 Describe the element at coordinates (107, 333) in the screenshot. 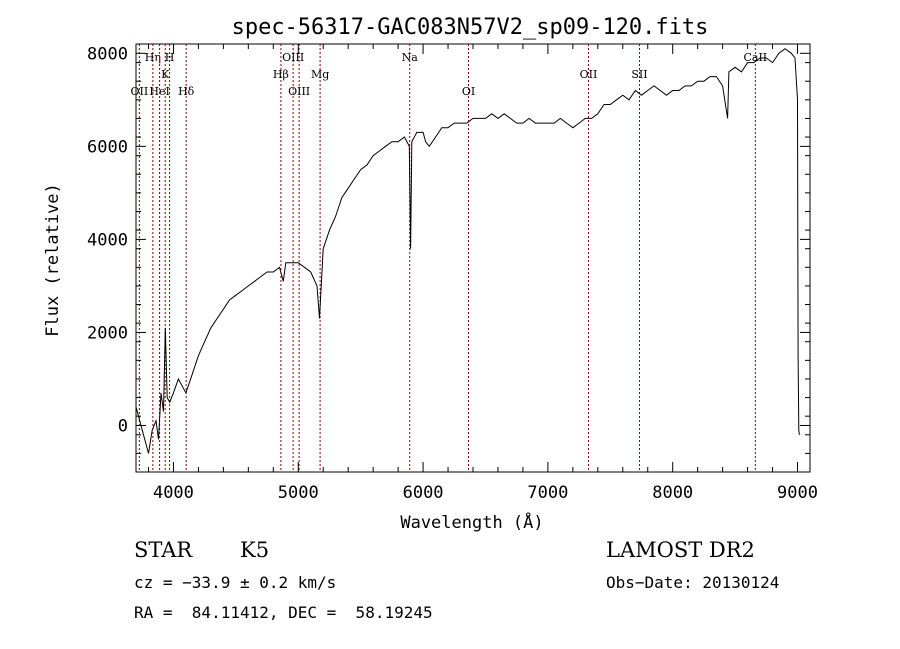

I see `y-tick-label: 2000` at that location.